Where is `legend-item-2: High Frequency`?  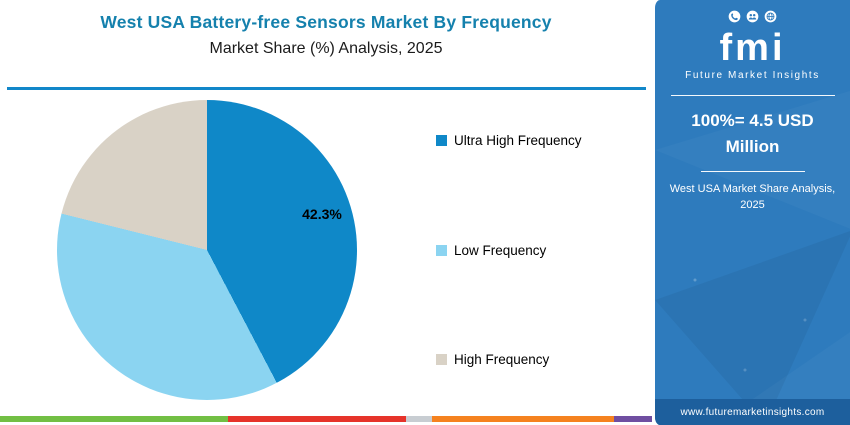 legend-item-2: High Frequency is located at coordinates (536, 359).